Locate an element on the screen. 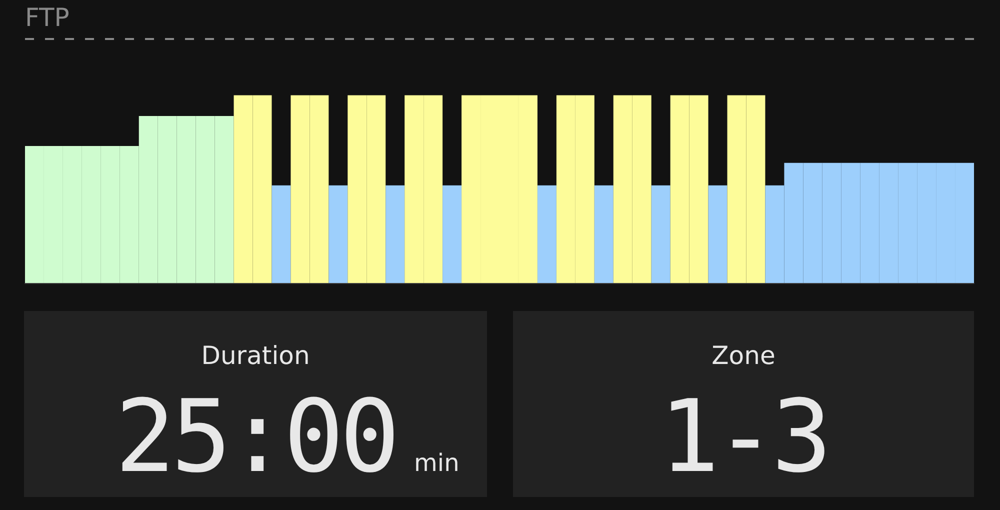 This screenshot has height=510, width=1000. text: Duration is located at coordinates (255, 356).